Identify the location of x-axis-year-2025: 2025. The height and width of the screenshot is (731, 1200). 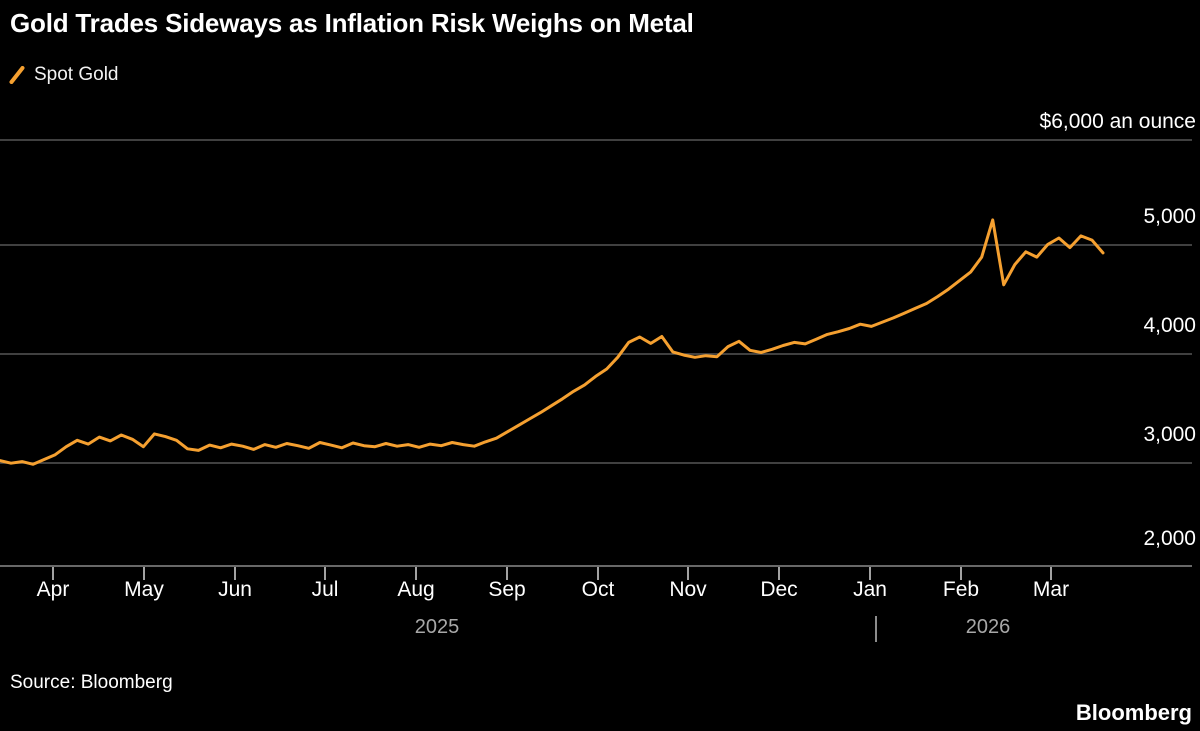
(437, 627).